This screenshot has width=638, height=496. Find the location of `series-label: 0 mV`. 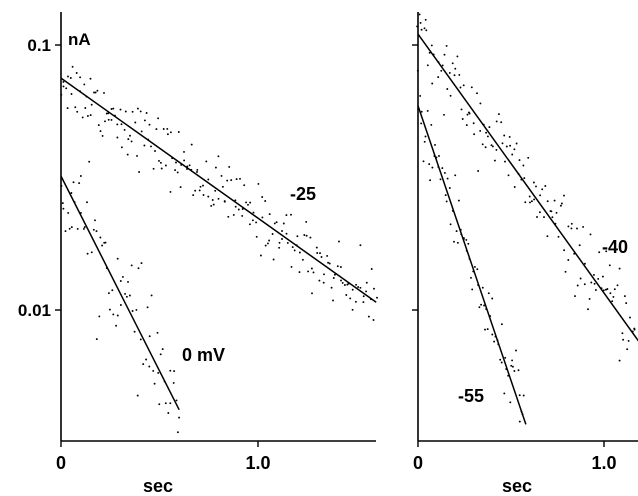

series-label: 0 mV is located at coordinates (203, 355).